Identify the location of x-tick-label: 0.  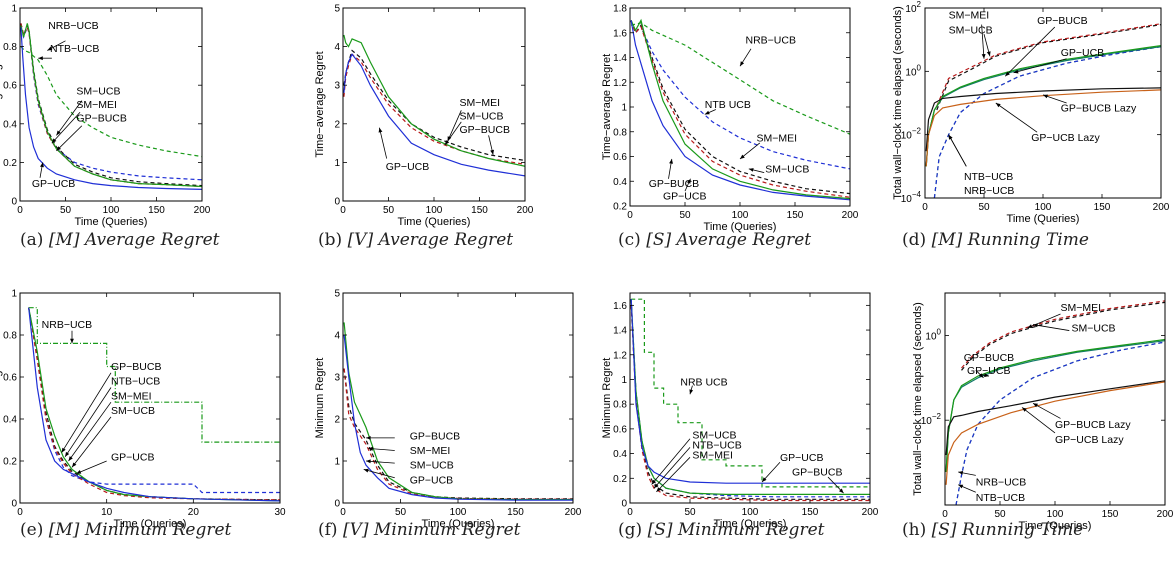
(630, 512).